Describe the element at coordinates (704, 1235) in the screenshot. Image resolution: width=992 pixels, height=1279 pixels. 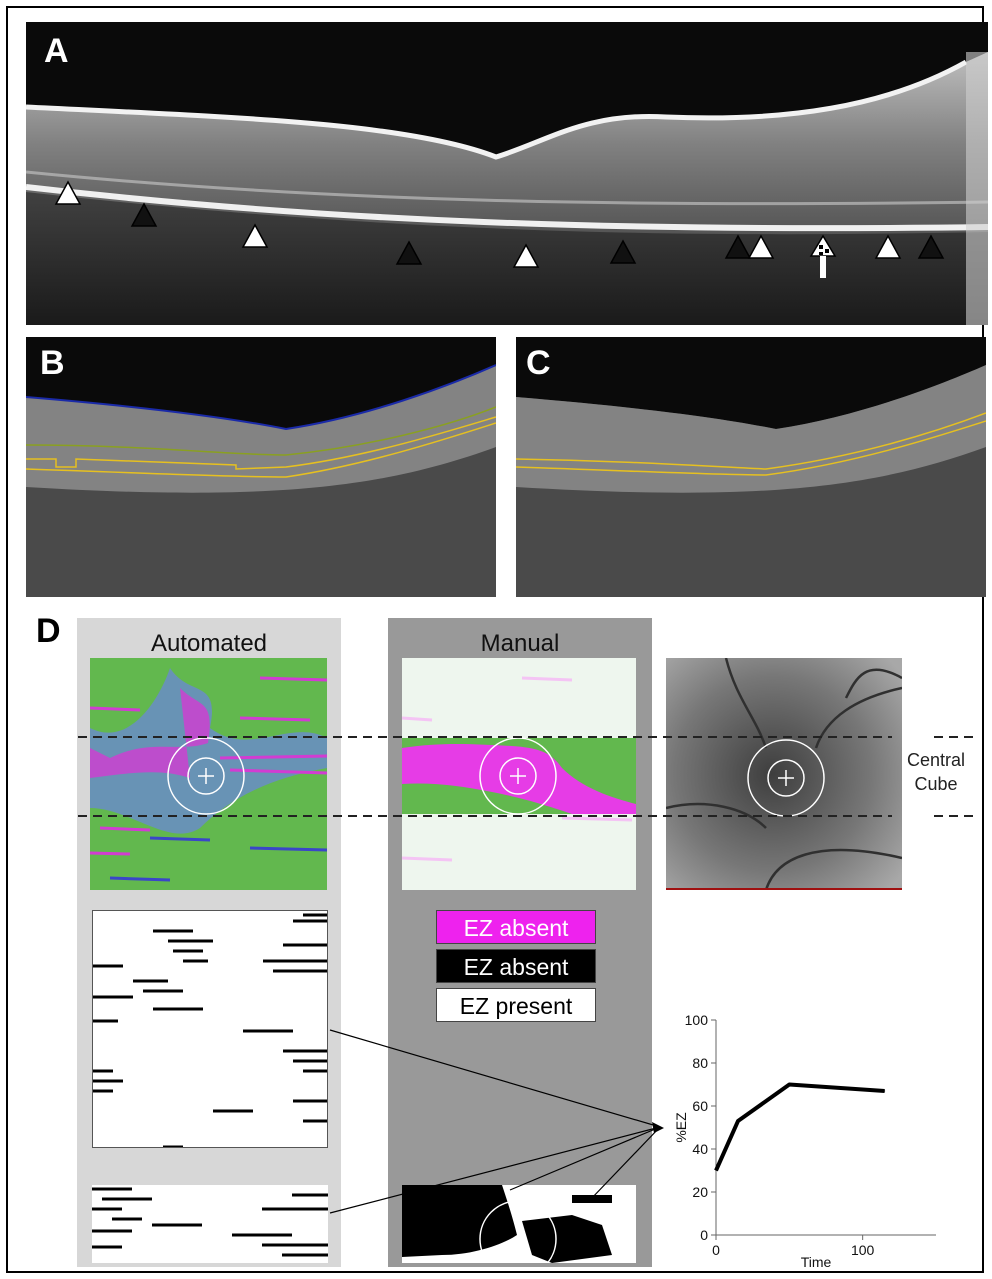
I see `y-tick-label: 0` at that location.